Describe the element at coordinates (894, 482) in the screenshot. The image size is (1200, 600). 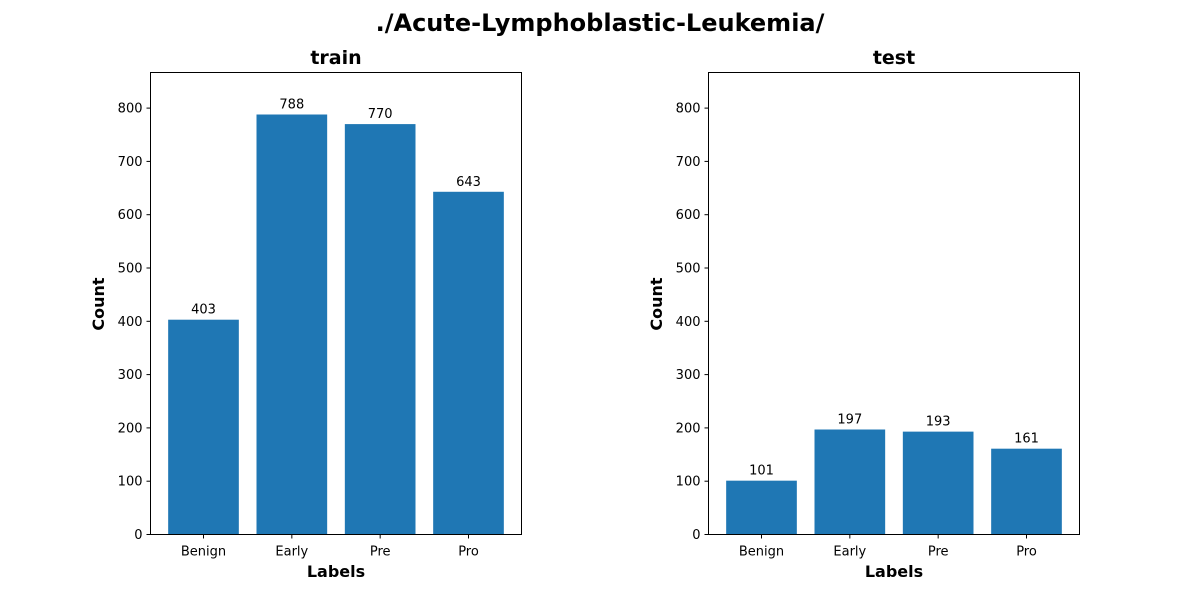
I see `bars-group` at that location.